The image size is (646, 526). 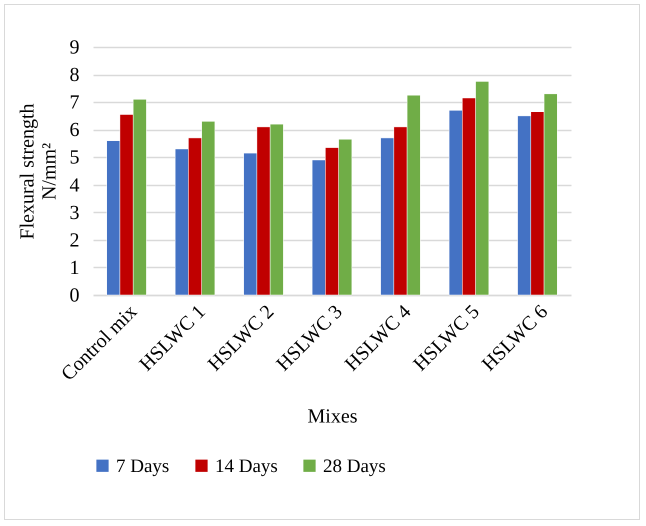 I want to click on y-tick-label: 7, so click(x=75, y=103).